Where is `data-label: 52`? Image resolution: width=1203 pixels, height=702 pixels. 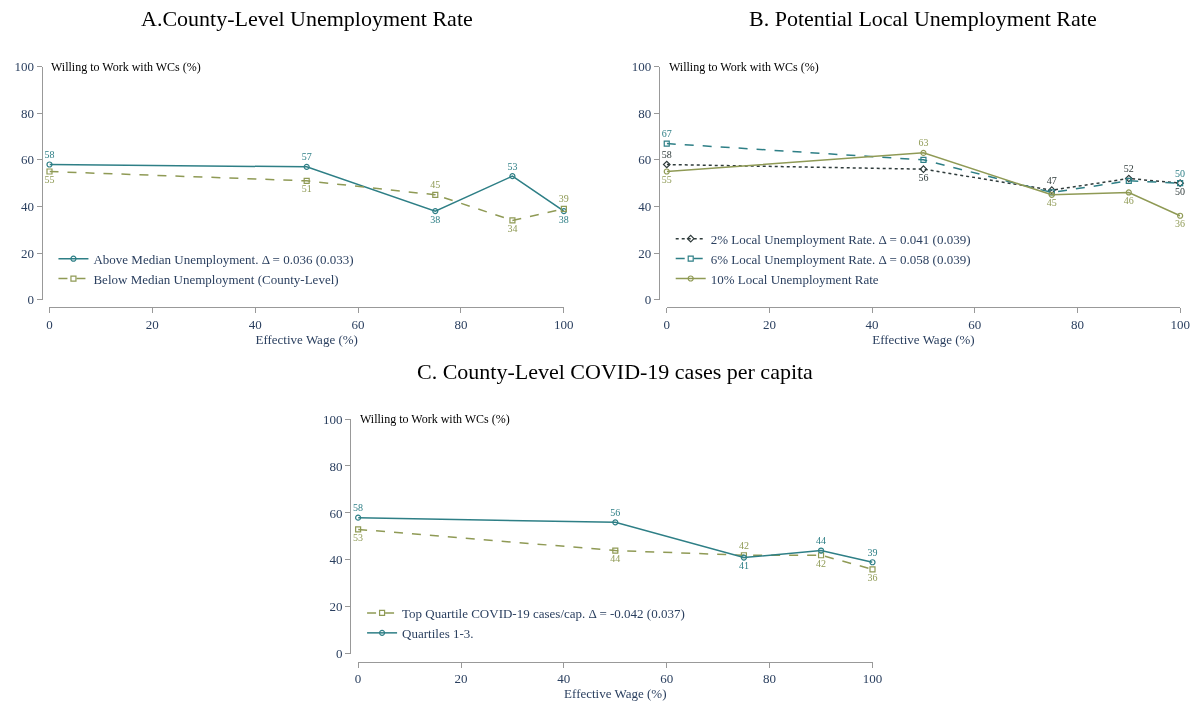 data-label: 52 is located at coordinates (1128, 168).